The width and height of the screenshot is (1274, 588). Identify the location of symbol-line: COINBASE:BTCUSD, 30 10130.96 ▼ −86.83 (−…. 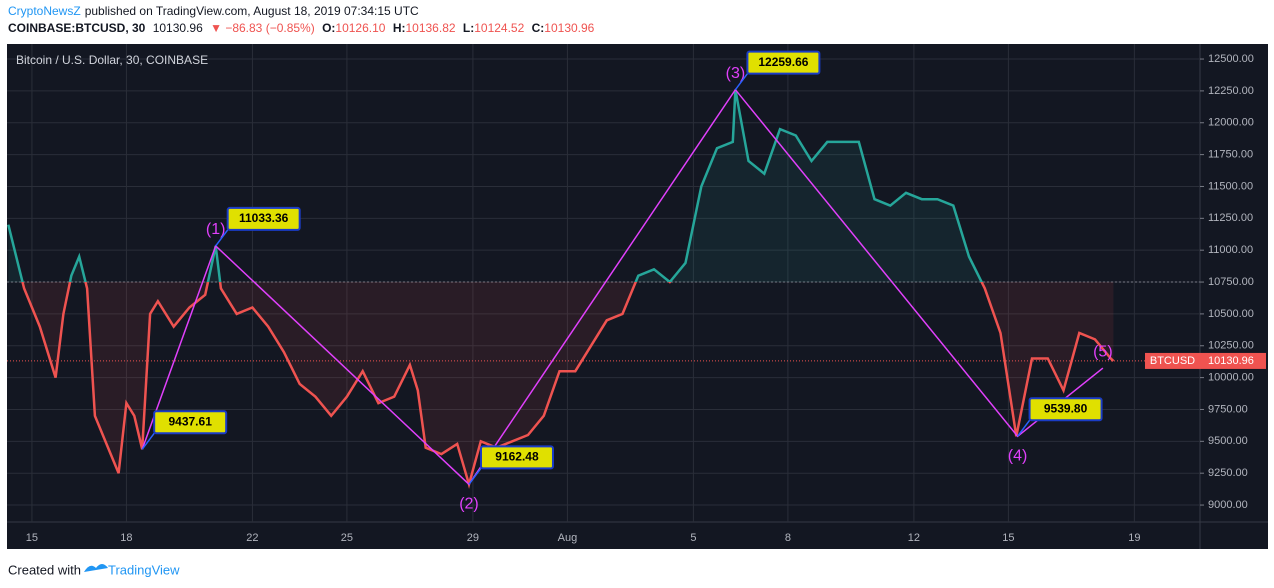
(301, 28).